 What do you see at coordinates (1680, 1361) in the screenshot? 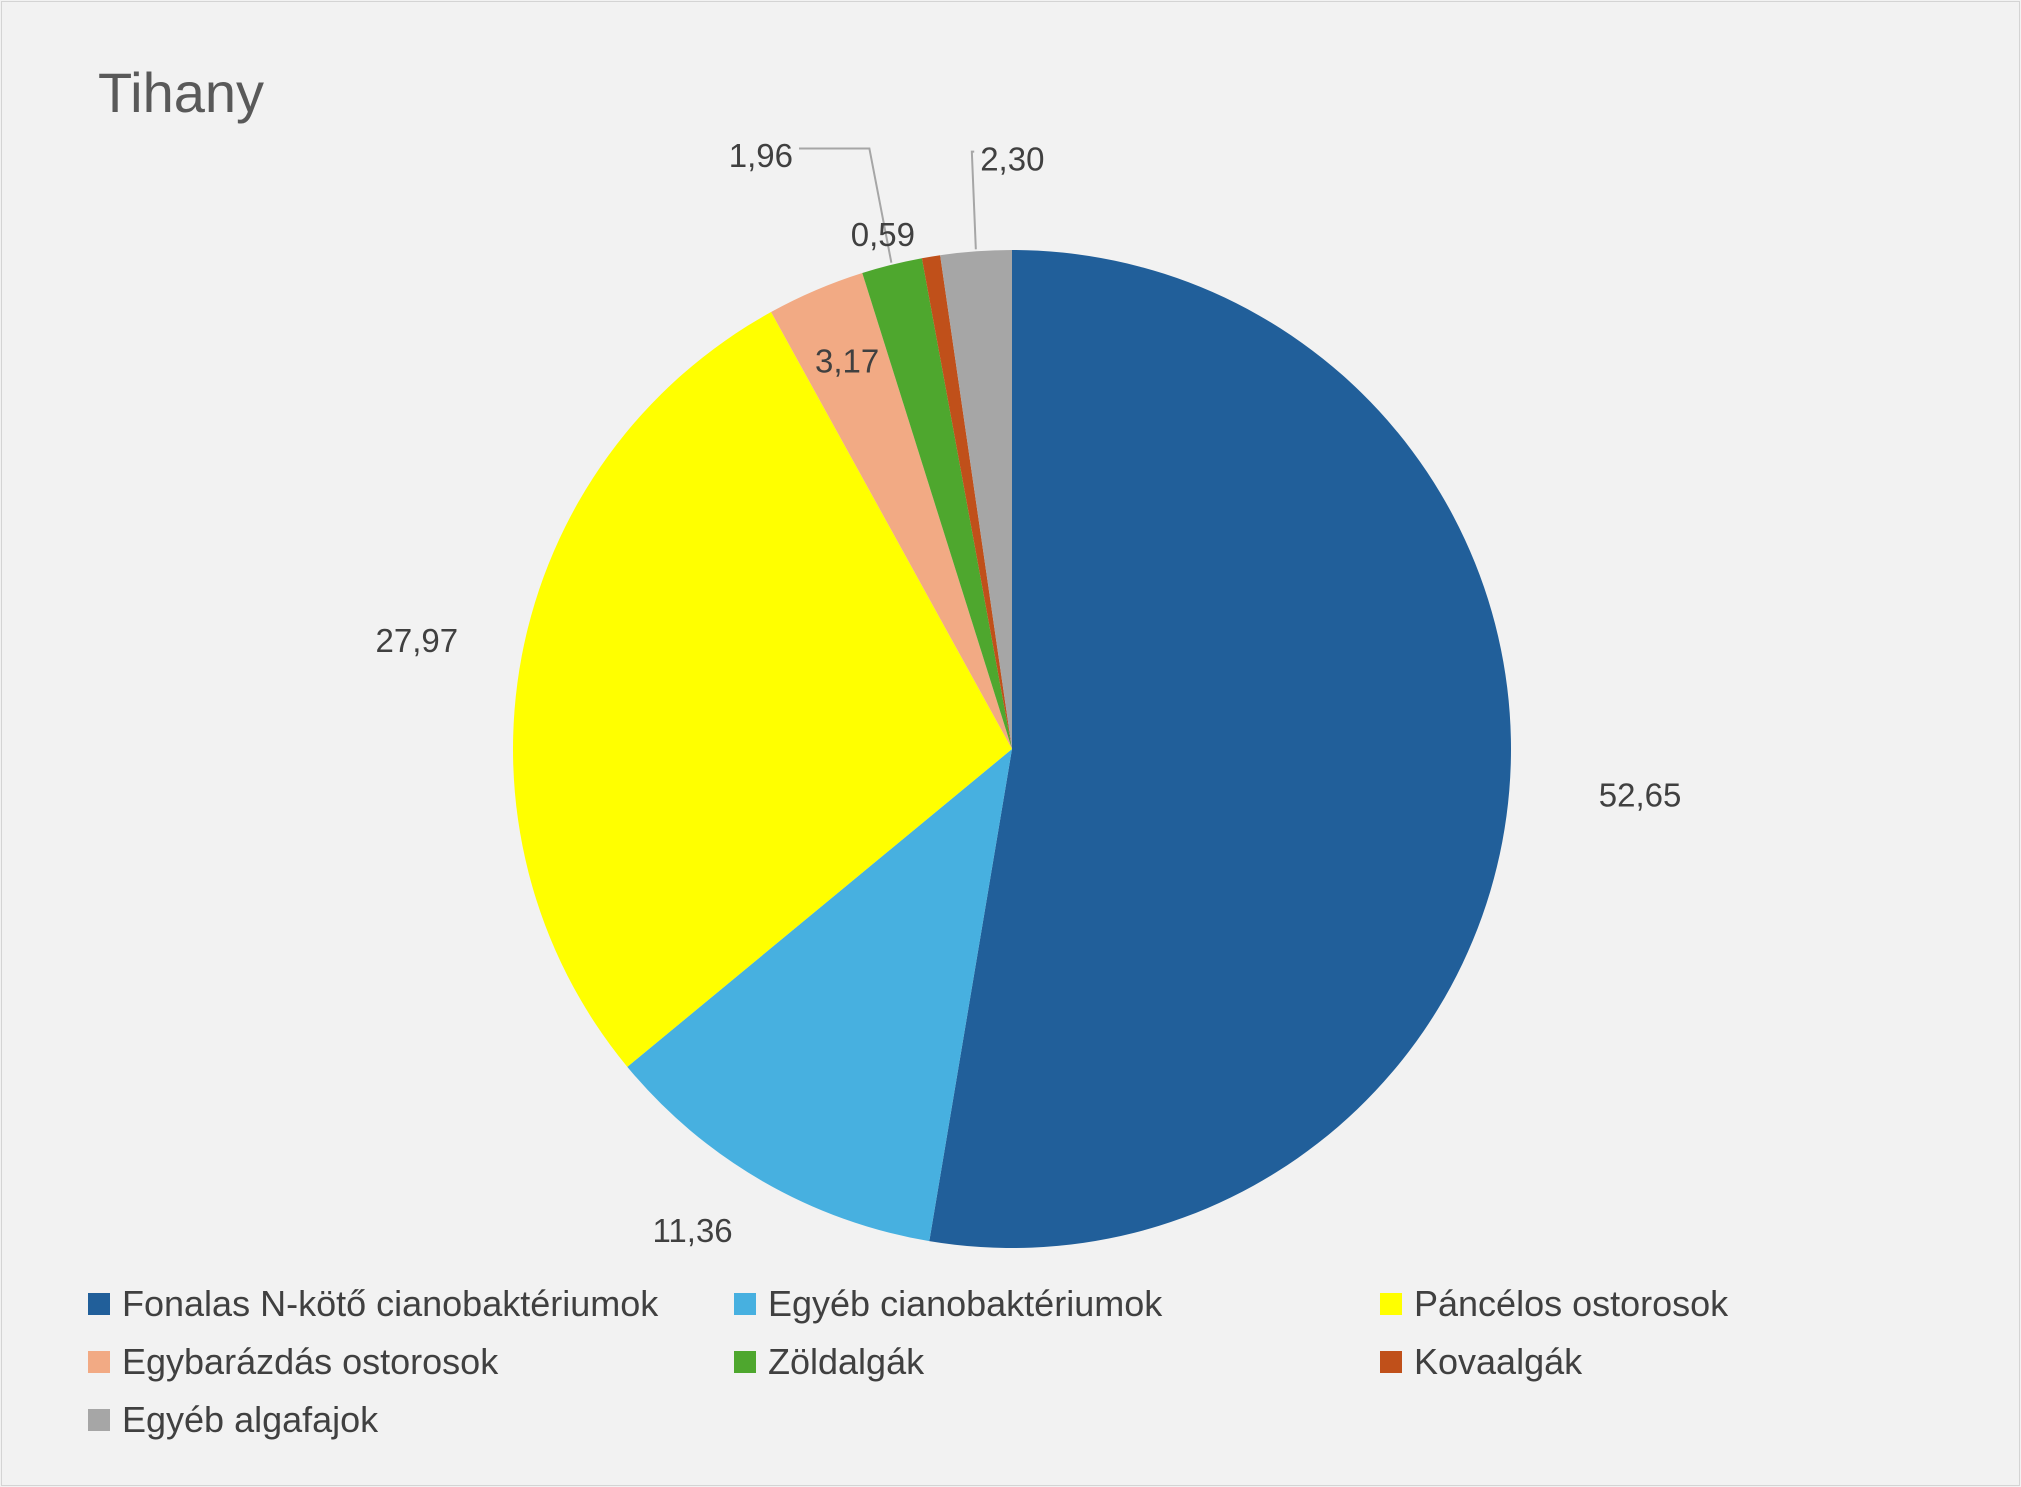
I see `legend-item-kovaalgak: Kovaalgák` at bounding box center [1680, 1361].